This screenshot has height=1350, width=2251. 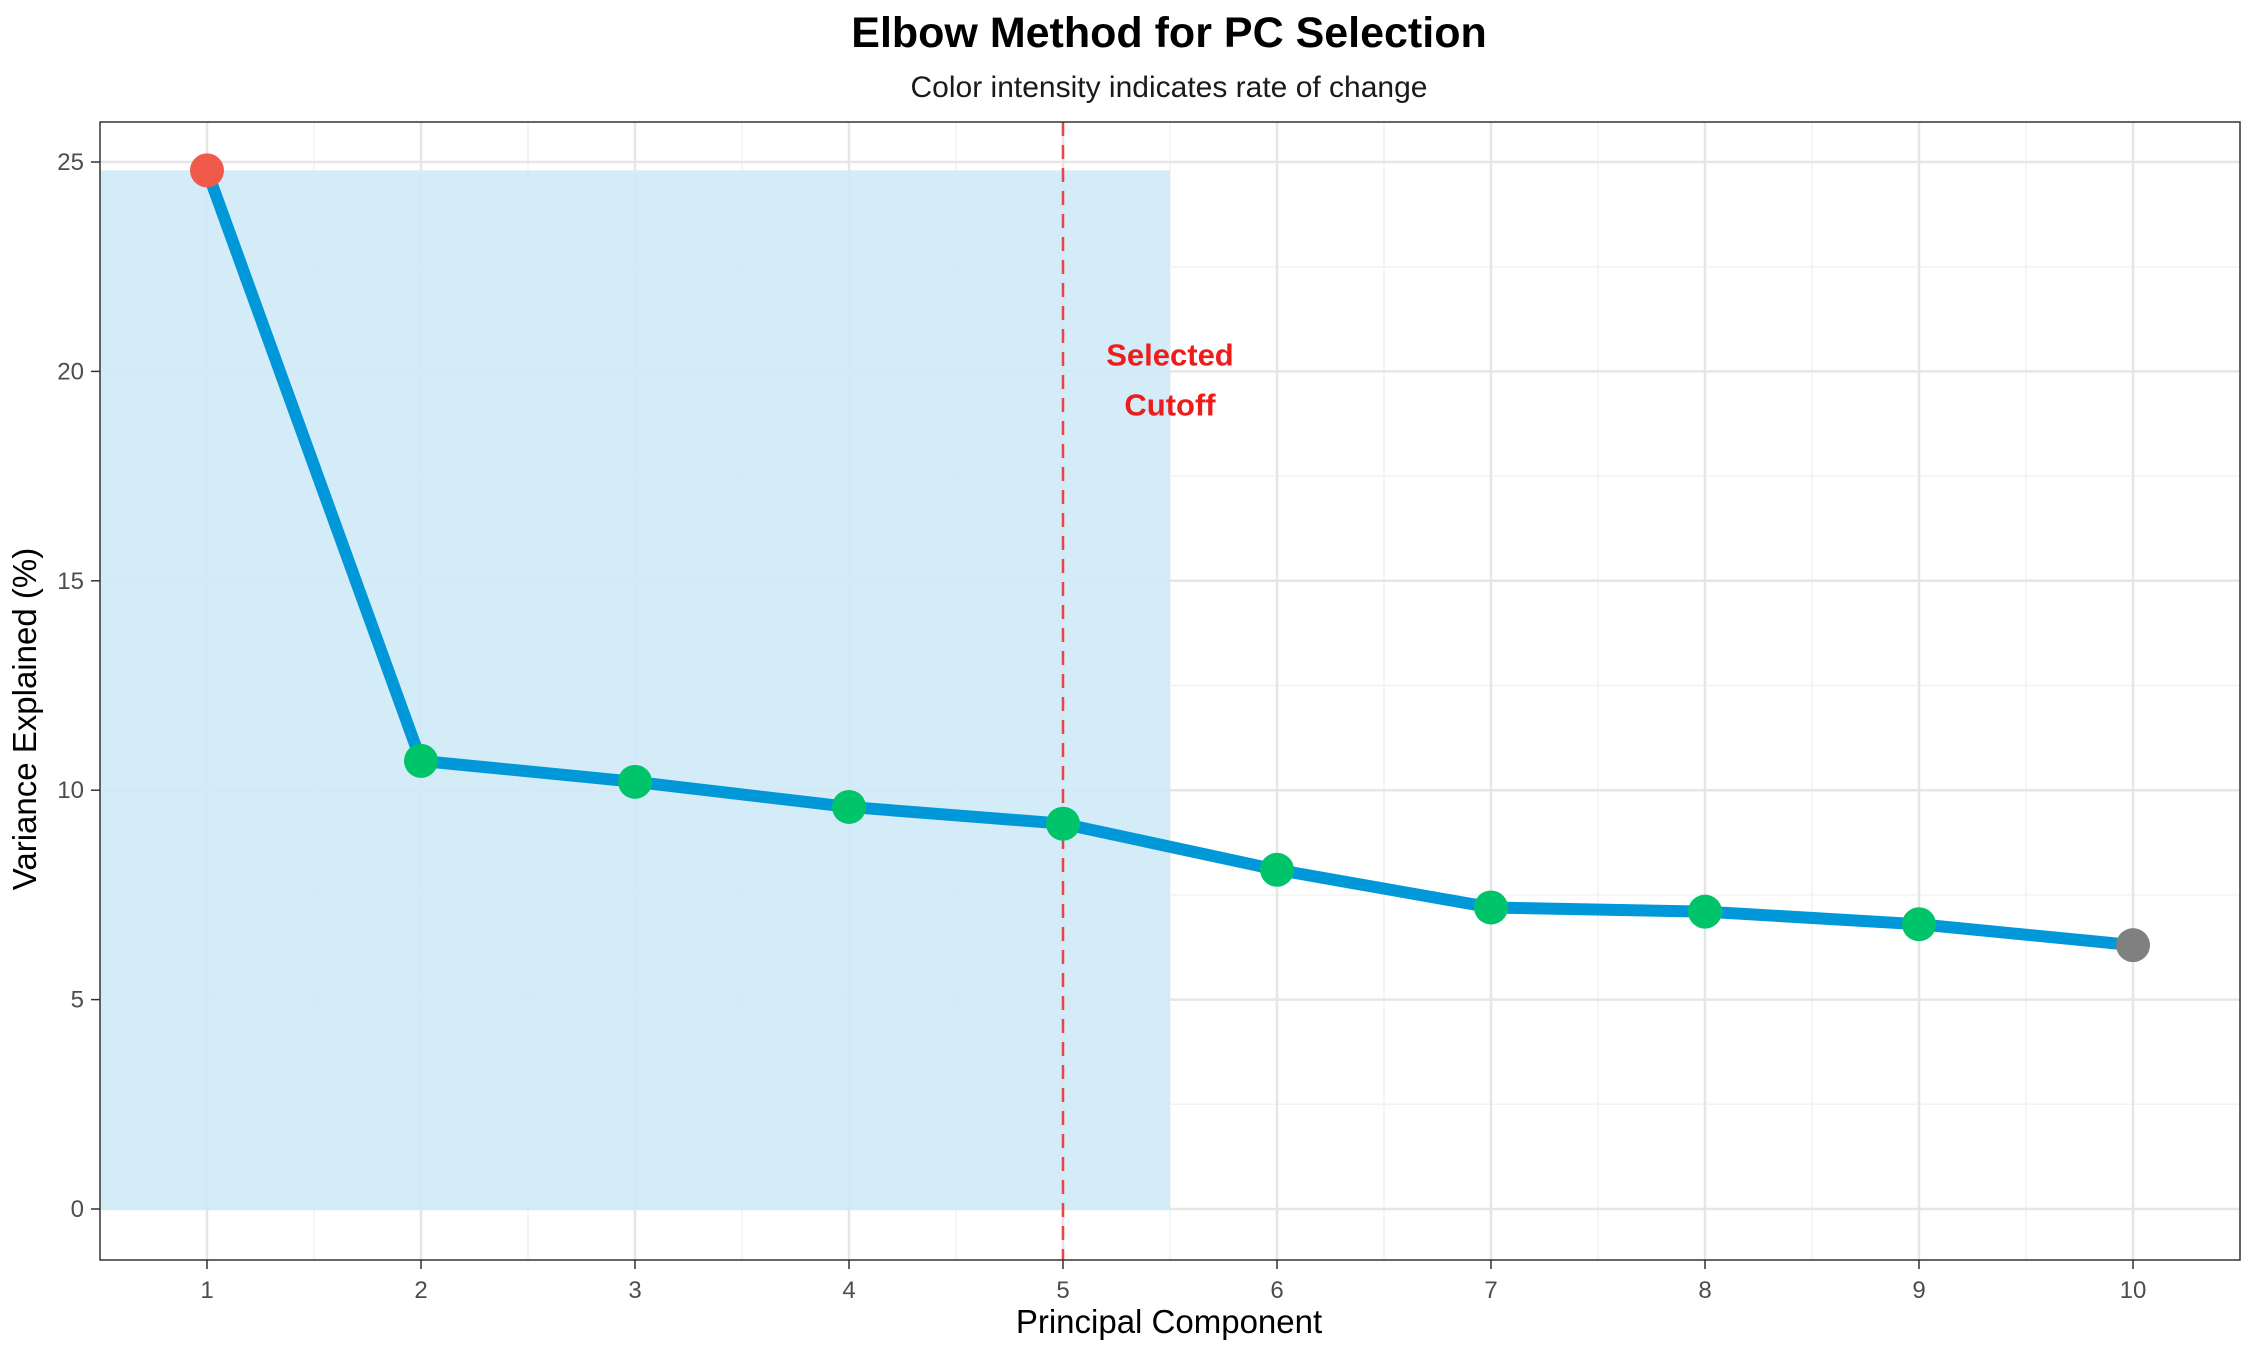 What do you see at coordinates (1277, 869) in the screenshot?
I see `data-point-pc6` at bounding box center [1277, 869].